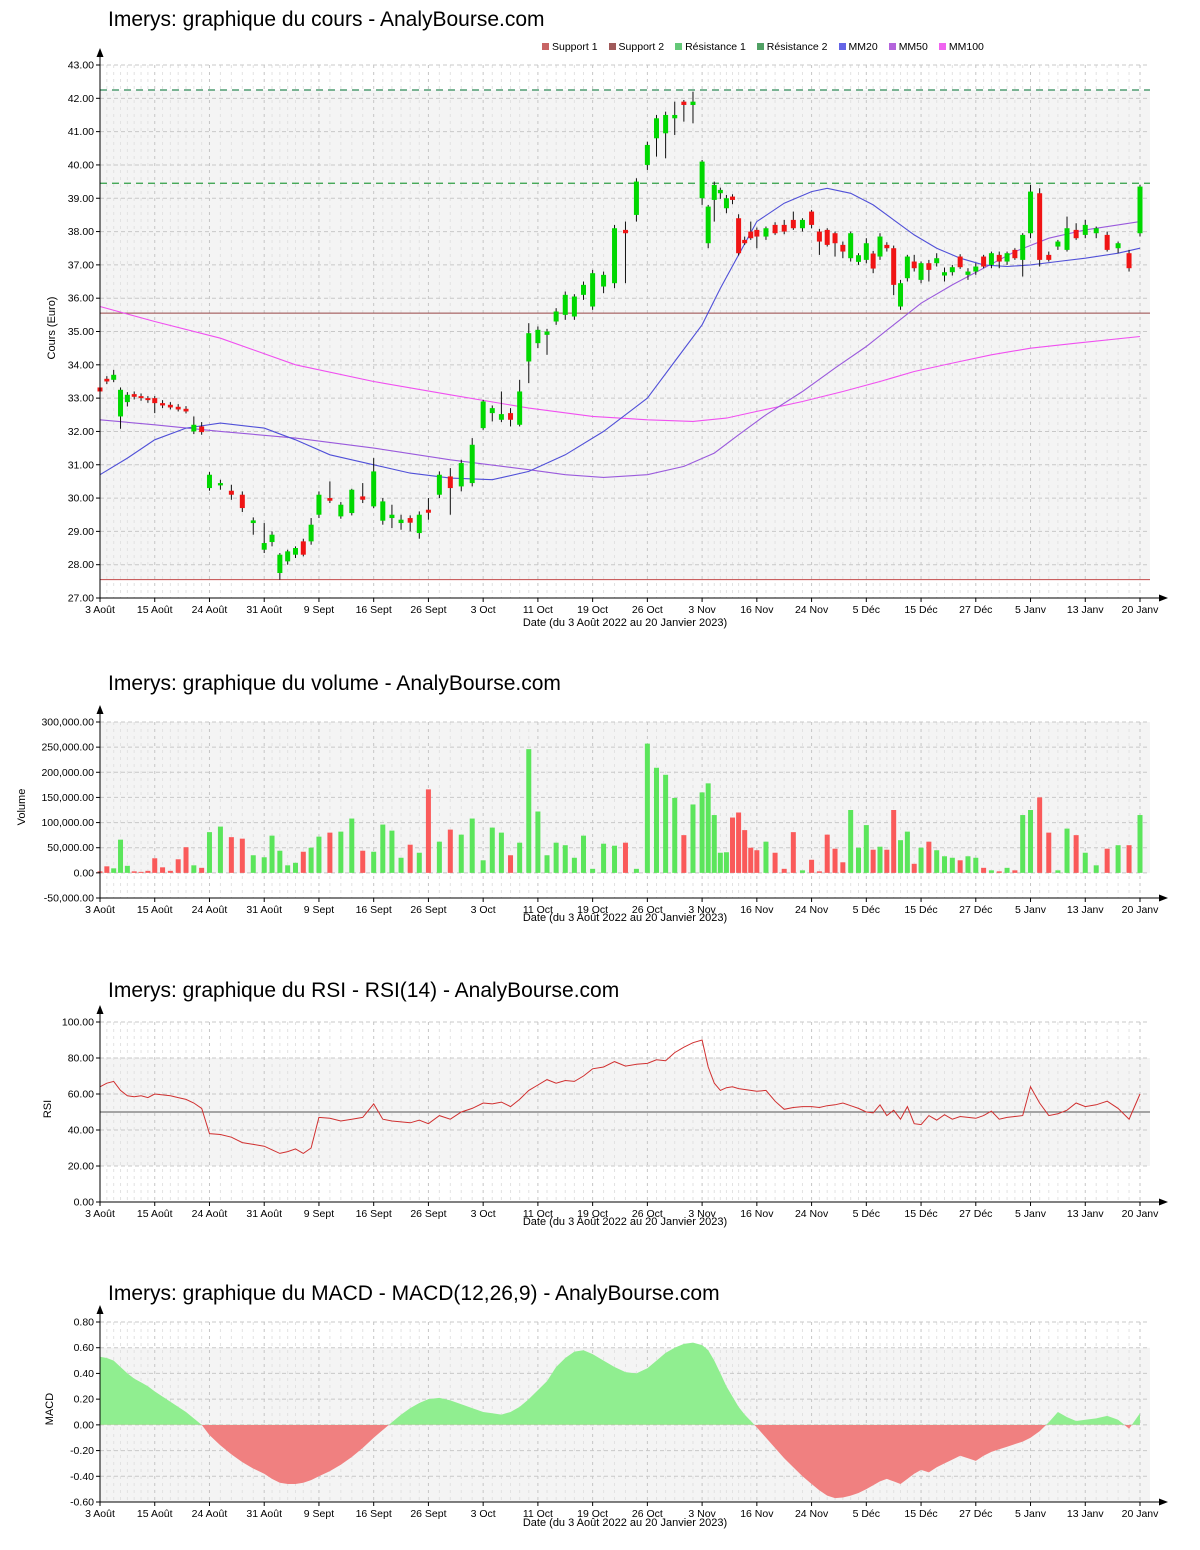 This screenshot has width=1200, height=1550. What do you see at coordinates (702, 610) in the screenshot?
I see `x-tick-label: 3 Nov` at bounding box center [702, 610].